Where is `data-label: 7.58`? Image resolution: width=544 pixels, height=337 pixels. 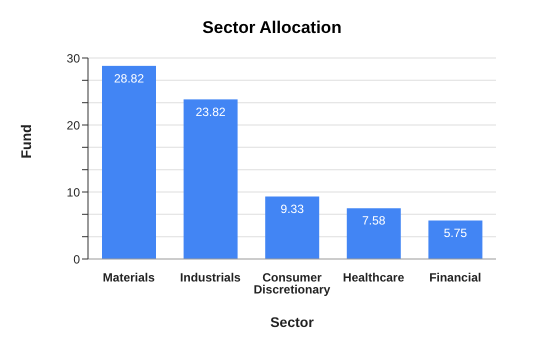
data-label: 7.58 is located at coordinates (374, 221).